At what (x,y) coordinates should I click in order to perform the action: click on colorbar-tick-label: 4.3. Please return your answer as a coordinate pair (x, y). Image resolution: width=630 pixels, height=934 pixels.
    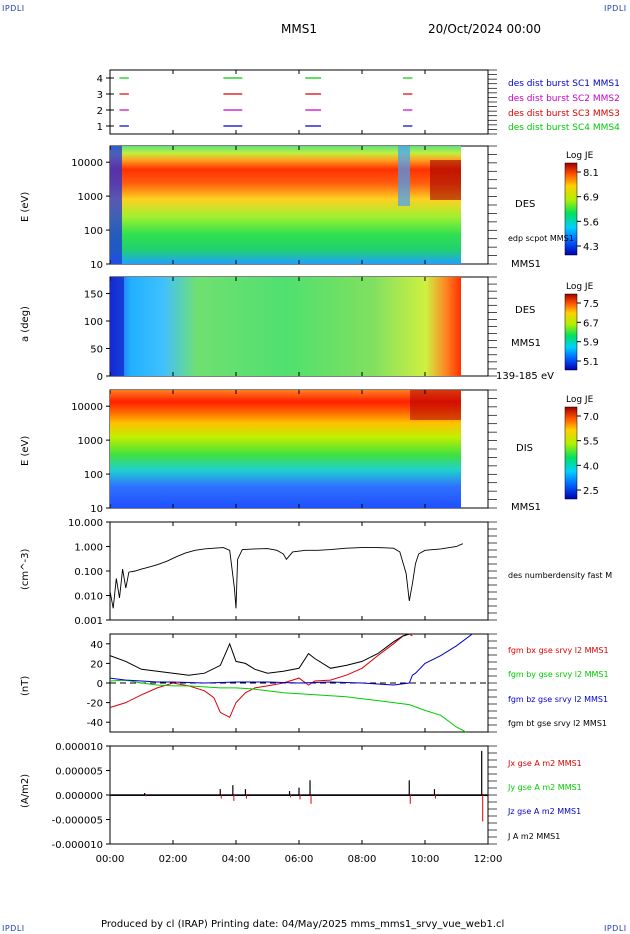
    Looking at the image, I should click on (591, 247).